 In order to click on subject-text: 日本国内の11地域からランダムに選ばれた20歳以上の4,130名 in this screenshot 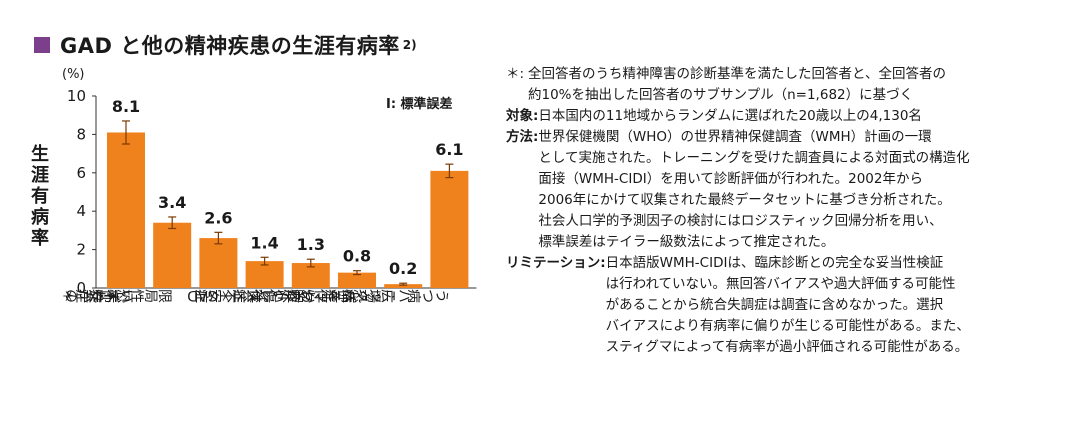, I will do `click(730, 116)`.